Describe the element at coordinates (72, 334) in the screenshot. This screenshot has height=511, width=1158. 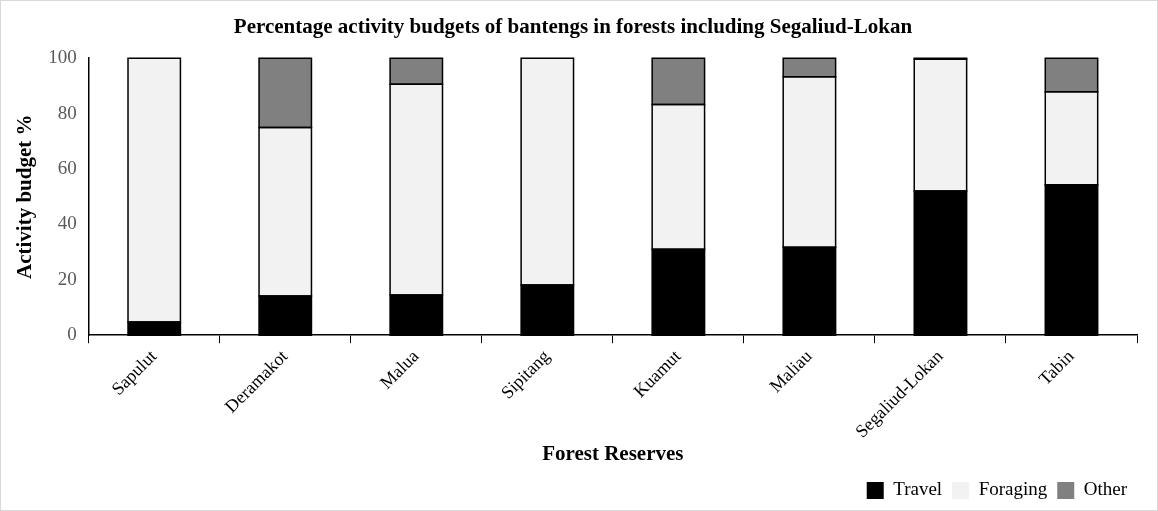
I see `y-tick-label: 0` at that location.